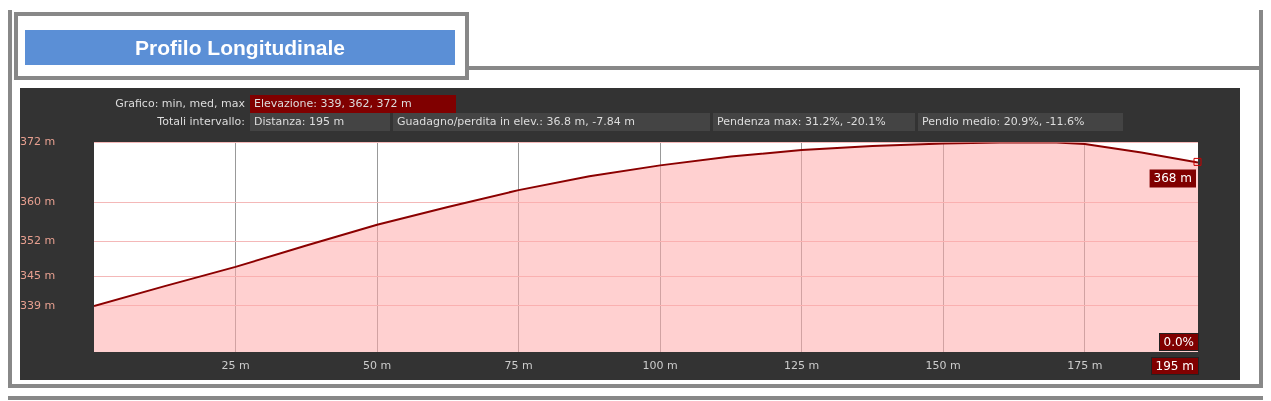  Describe the element at coordinates (814, 122) in the screenshot. I see `text: Pendenza max: 31.2%, -20.1%` at that location.